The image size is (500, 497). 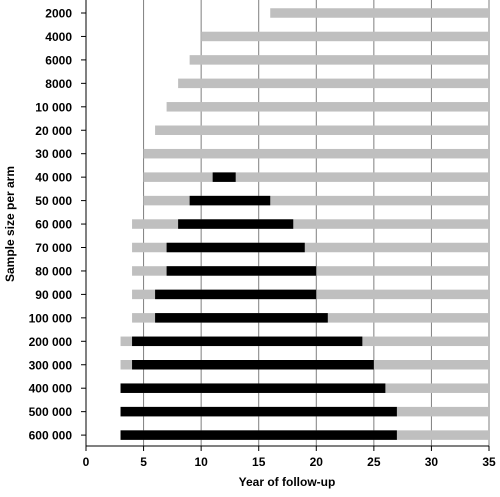 What do you see at coordinates (432, 462) in the screenshot?
I see `x-tick-label-30: 30` at bounding box center [432, 462].